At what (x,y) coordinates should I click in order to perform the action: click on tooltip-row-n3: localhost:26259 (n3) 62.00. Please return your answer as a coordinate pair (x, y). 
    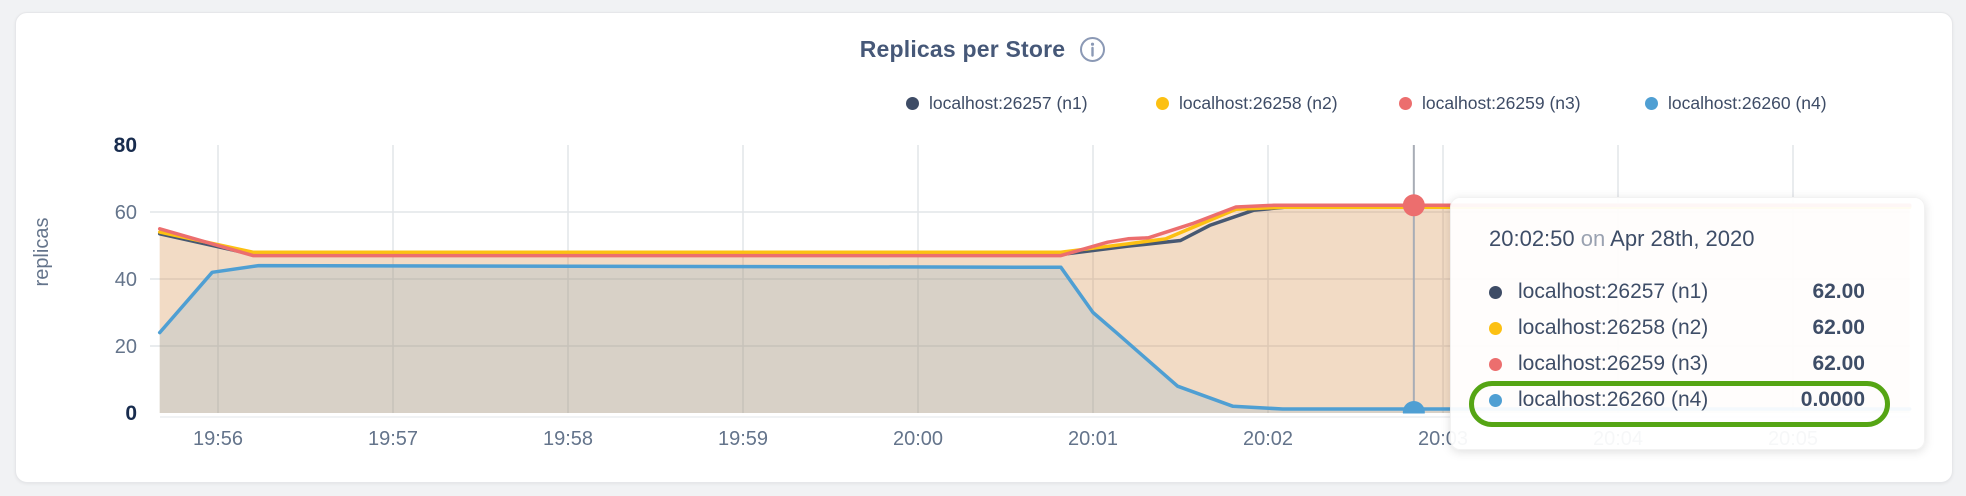
    Looking at the image, I should click on (1677, 364).